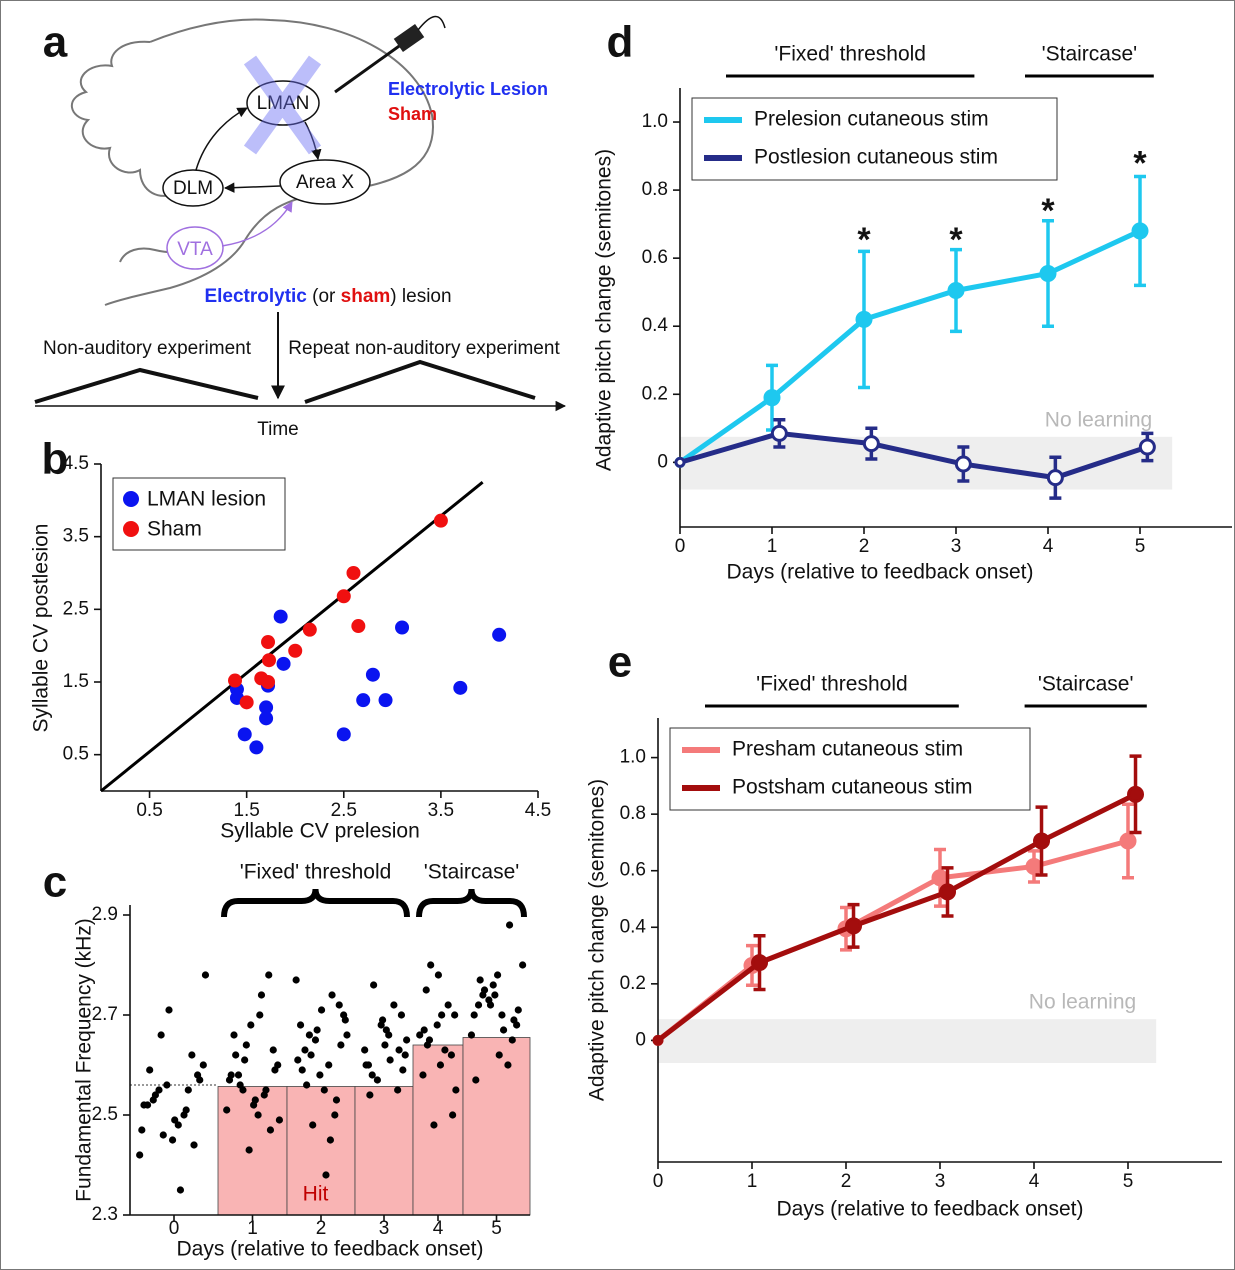 This screenshot has width=1235, height=1270. What do you see at coordinates (84, 1060) in the screenshot?
I see `y-axis-label: Fundamental Frequency (kHz)` at bounding box center [84, 1060].